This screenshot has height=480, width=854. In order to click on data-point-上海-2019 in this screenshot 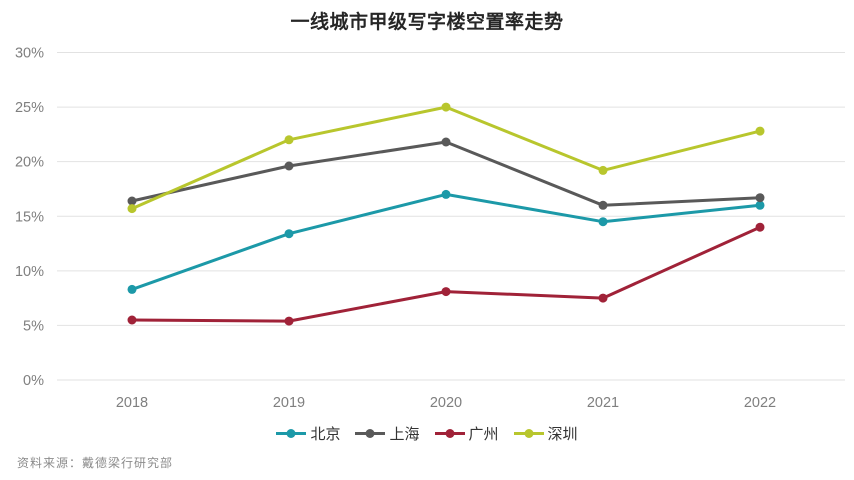, I will do `click(289, 166)`.